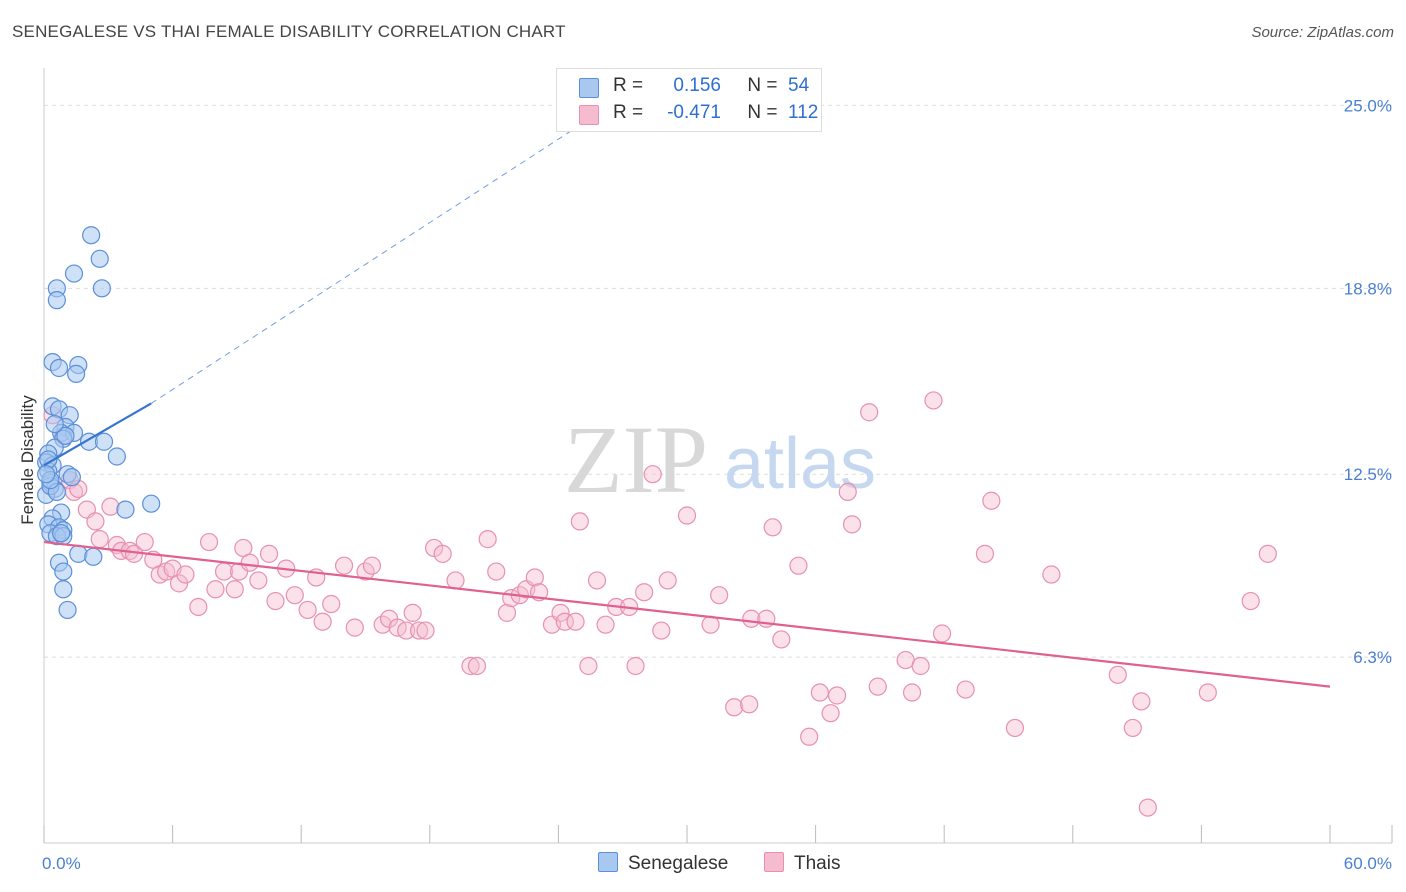 This screenshot has width=1406, height=892. I want to click on legend-stats-senegalese: R = 0.156 N = 54, so click(711, 86).